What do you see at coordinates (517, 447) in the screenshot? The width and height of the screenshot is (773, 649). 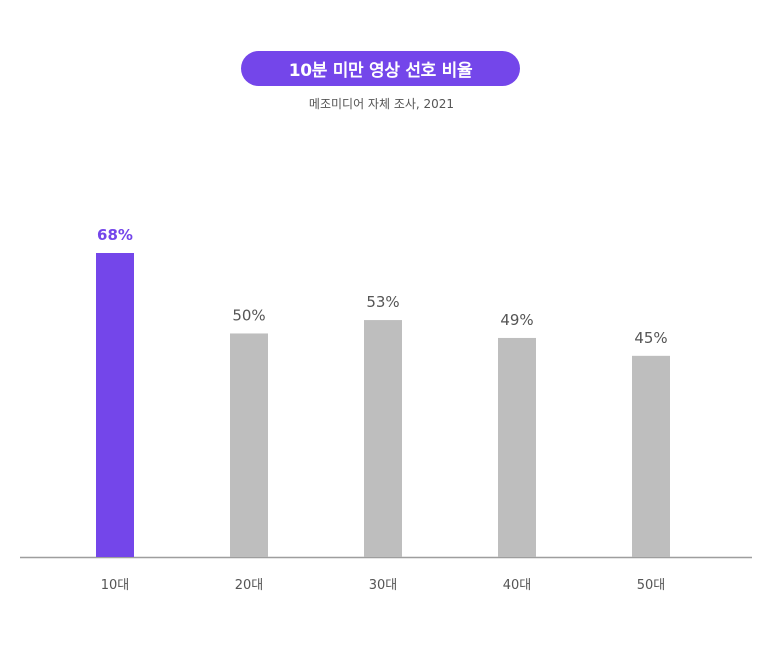 I see `bar-40대` at bounding box center [517, 447].